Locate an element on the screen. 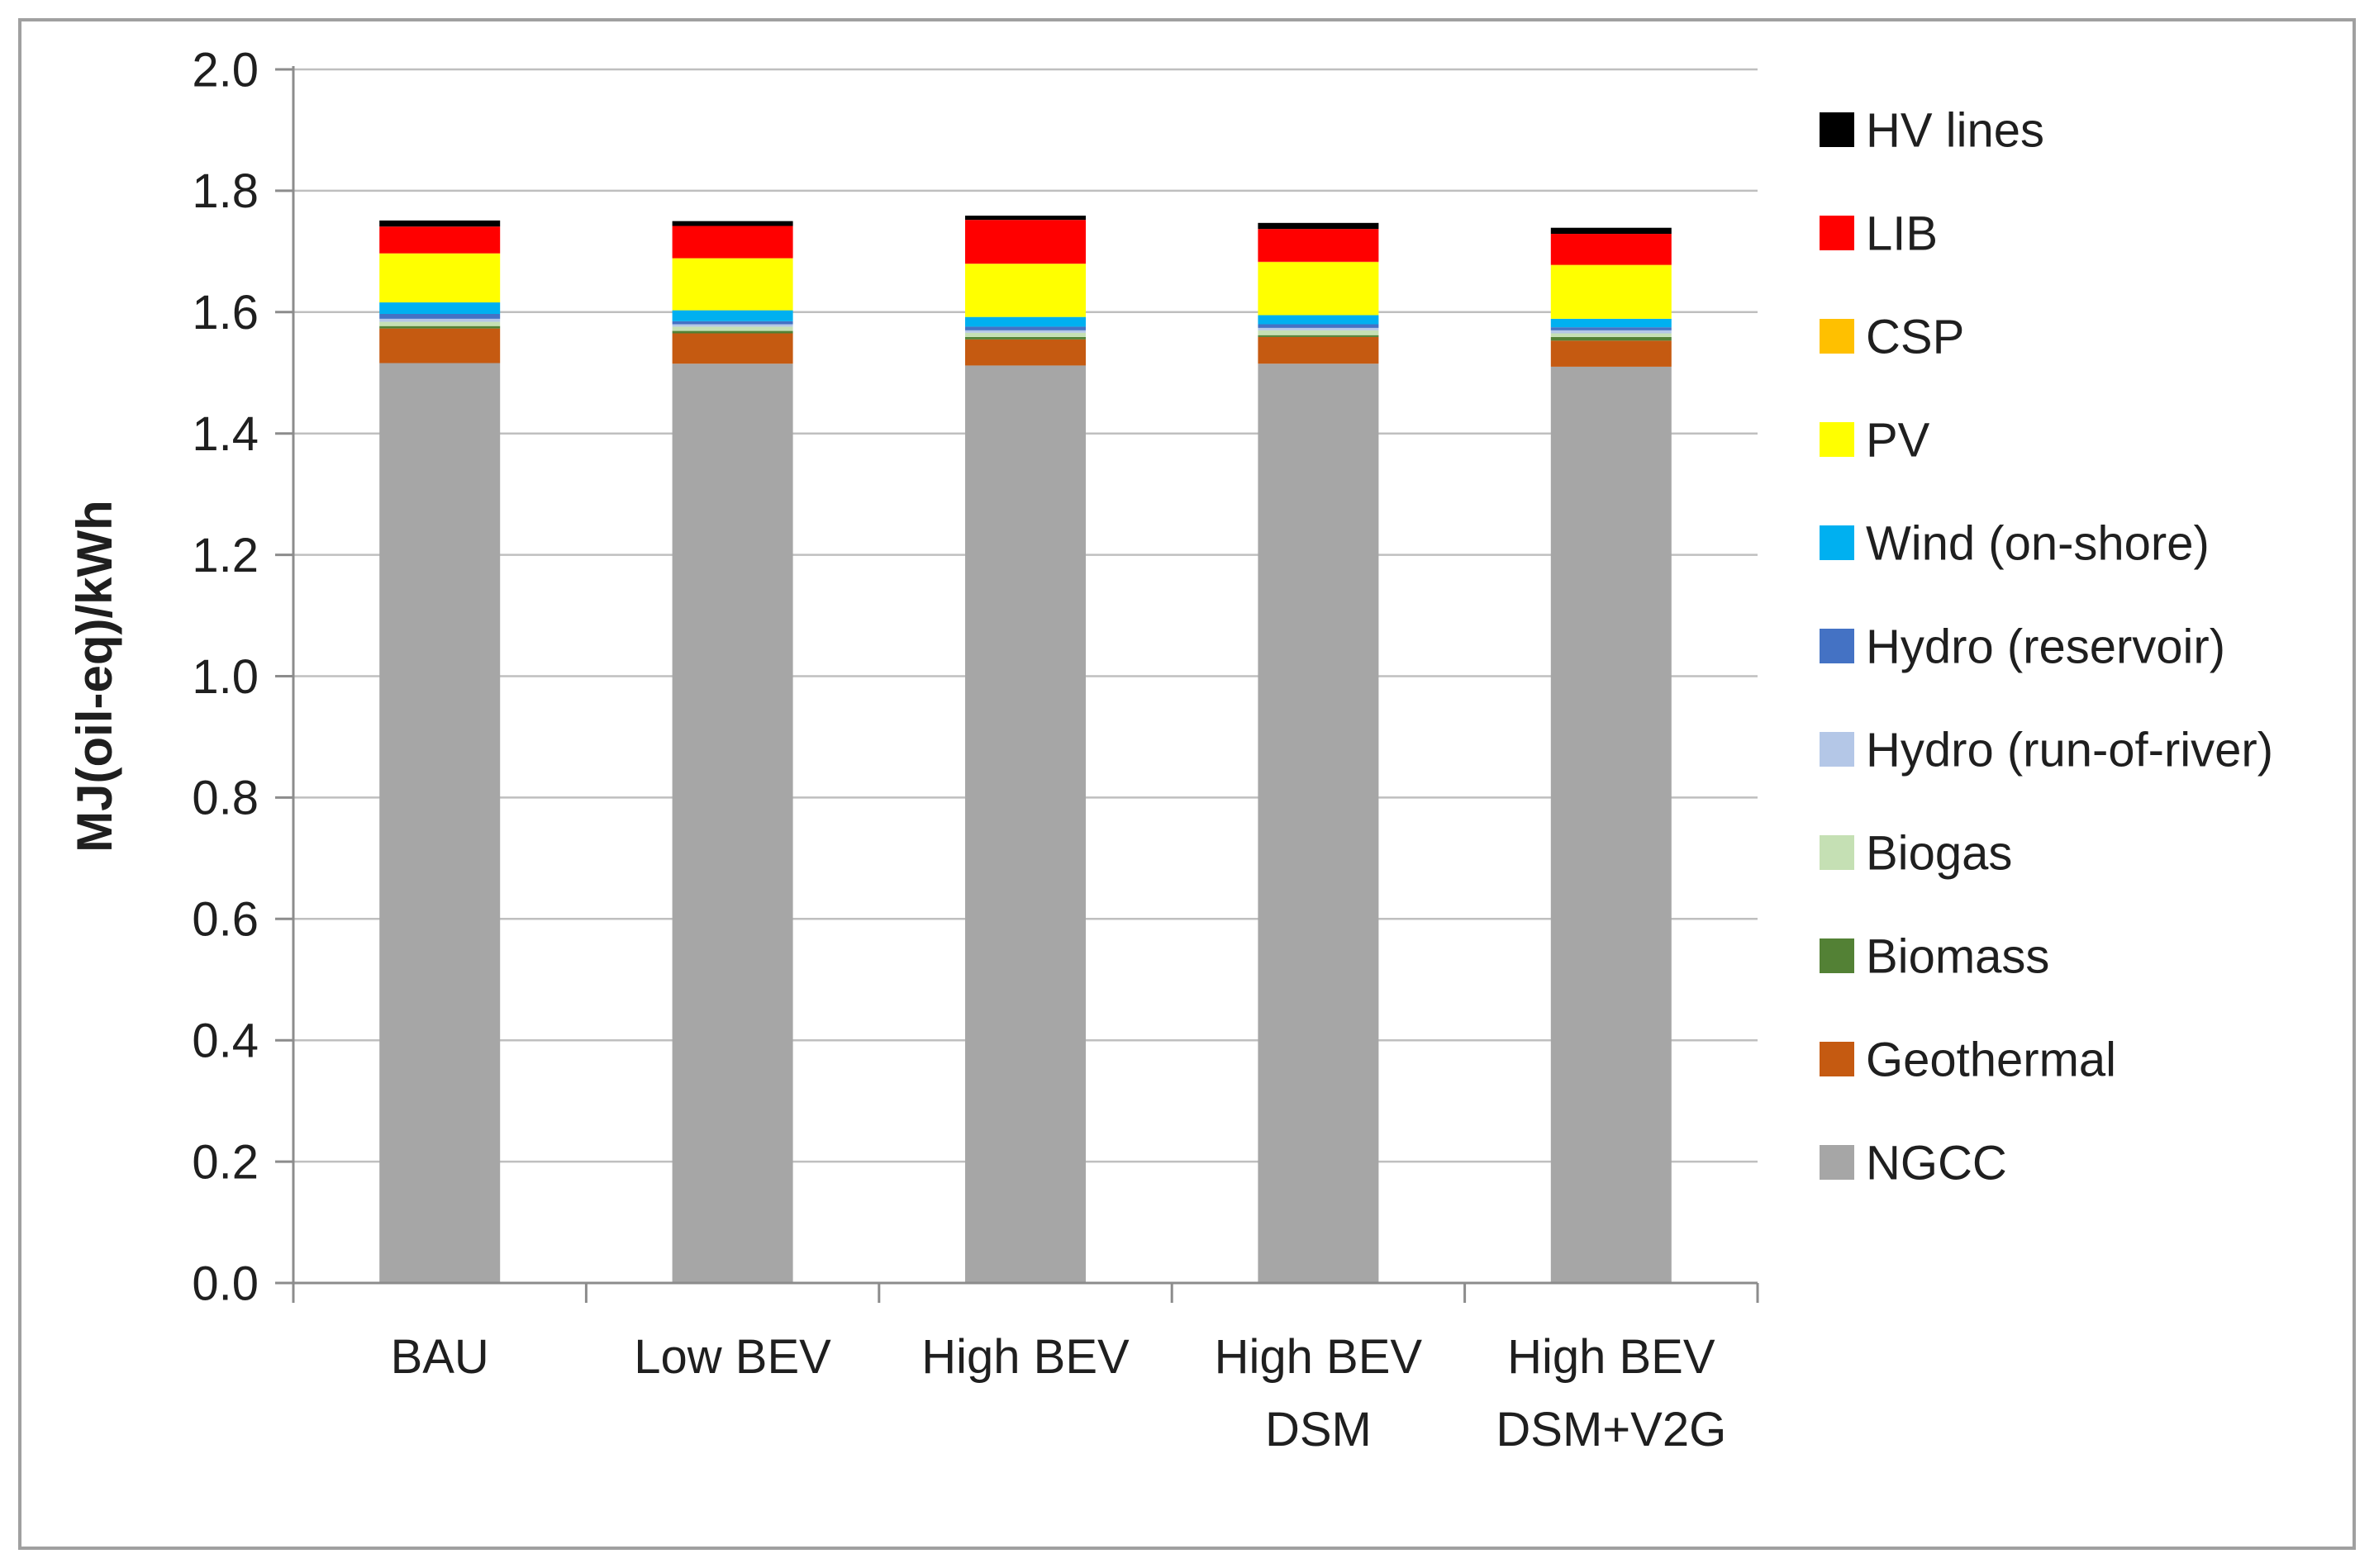 The image size is (2374, 1568). legend-label-wind-on-shore-: Wind (on-shore) is located at coordinates (2038, 543).